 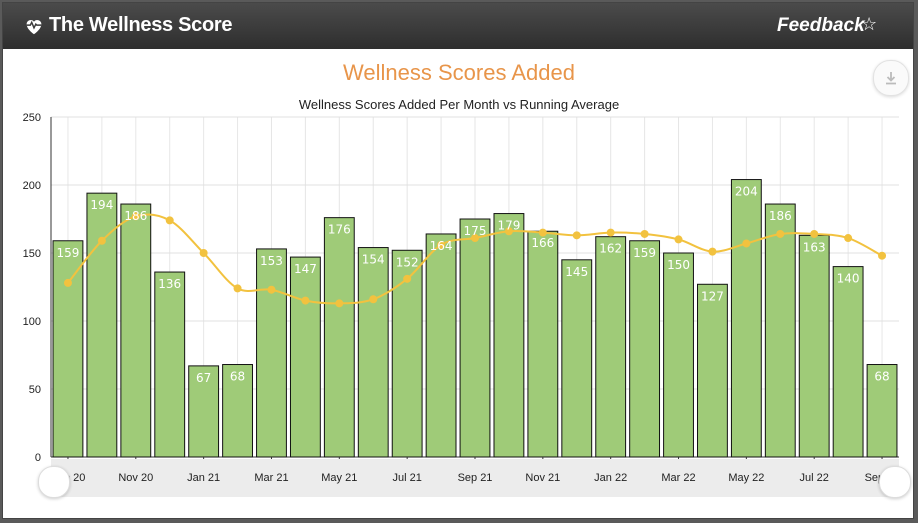 I want to click on y-tick-label: 100, so click(x=32, y=322).